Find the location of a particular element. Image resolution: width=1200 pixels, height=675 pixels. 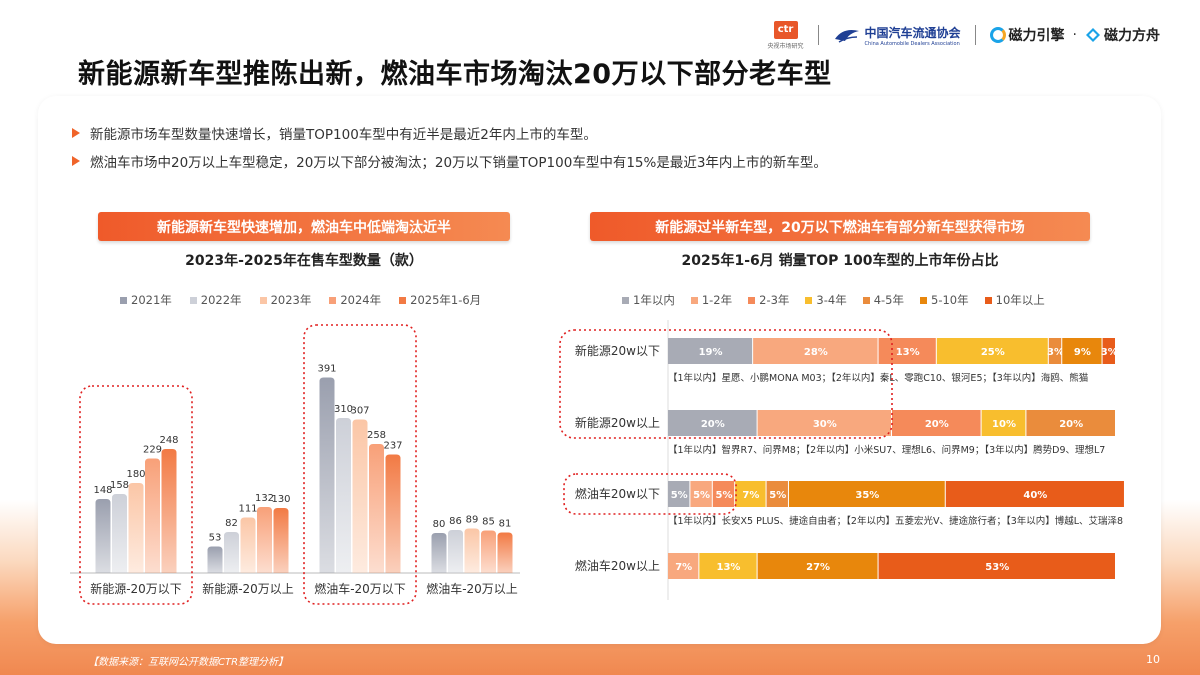

legend-label: 10年以上 is located at coordinates (1020, 300).